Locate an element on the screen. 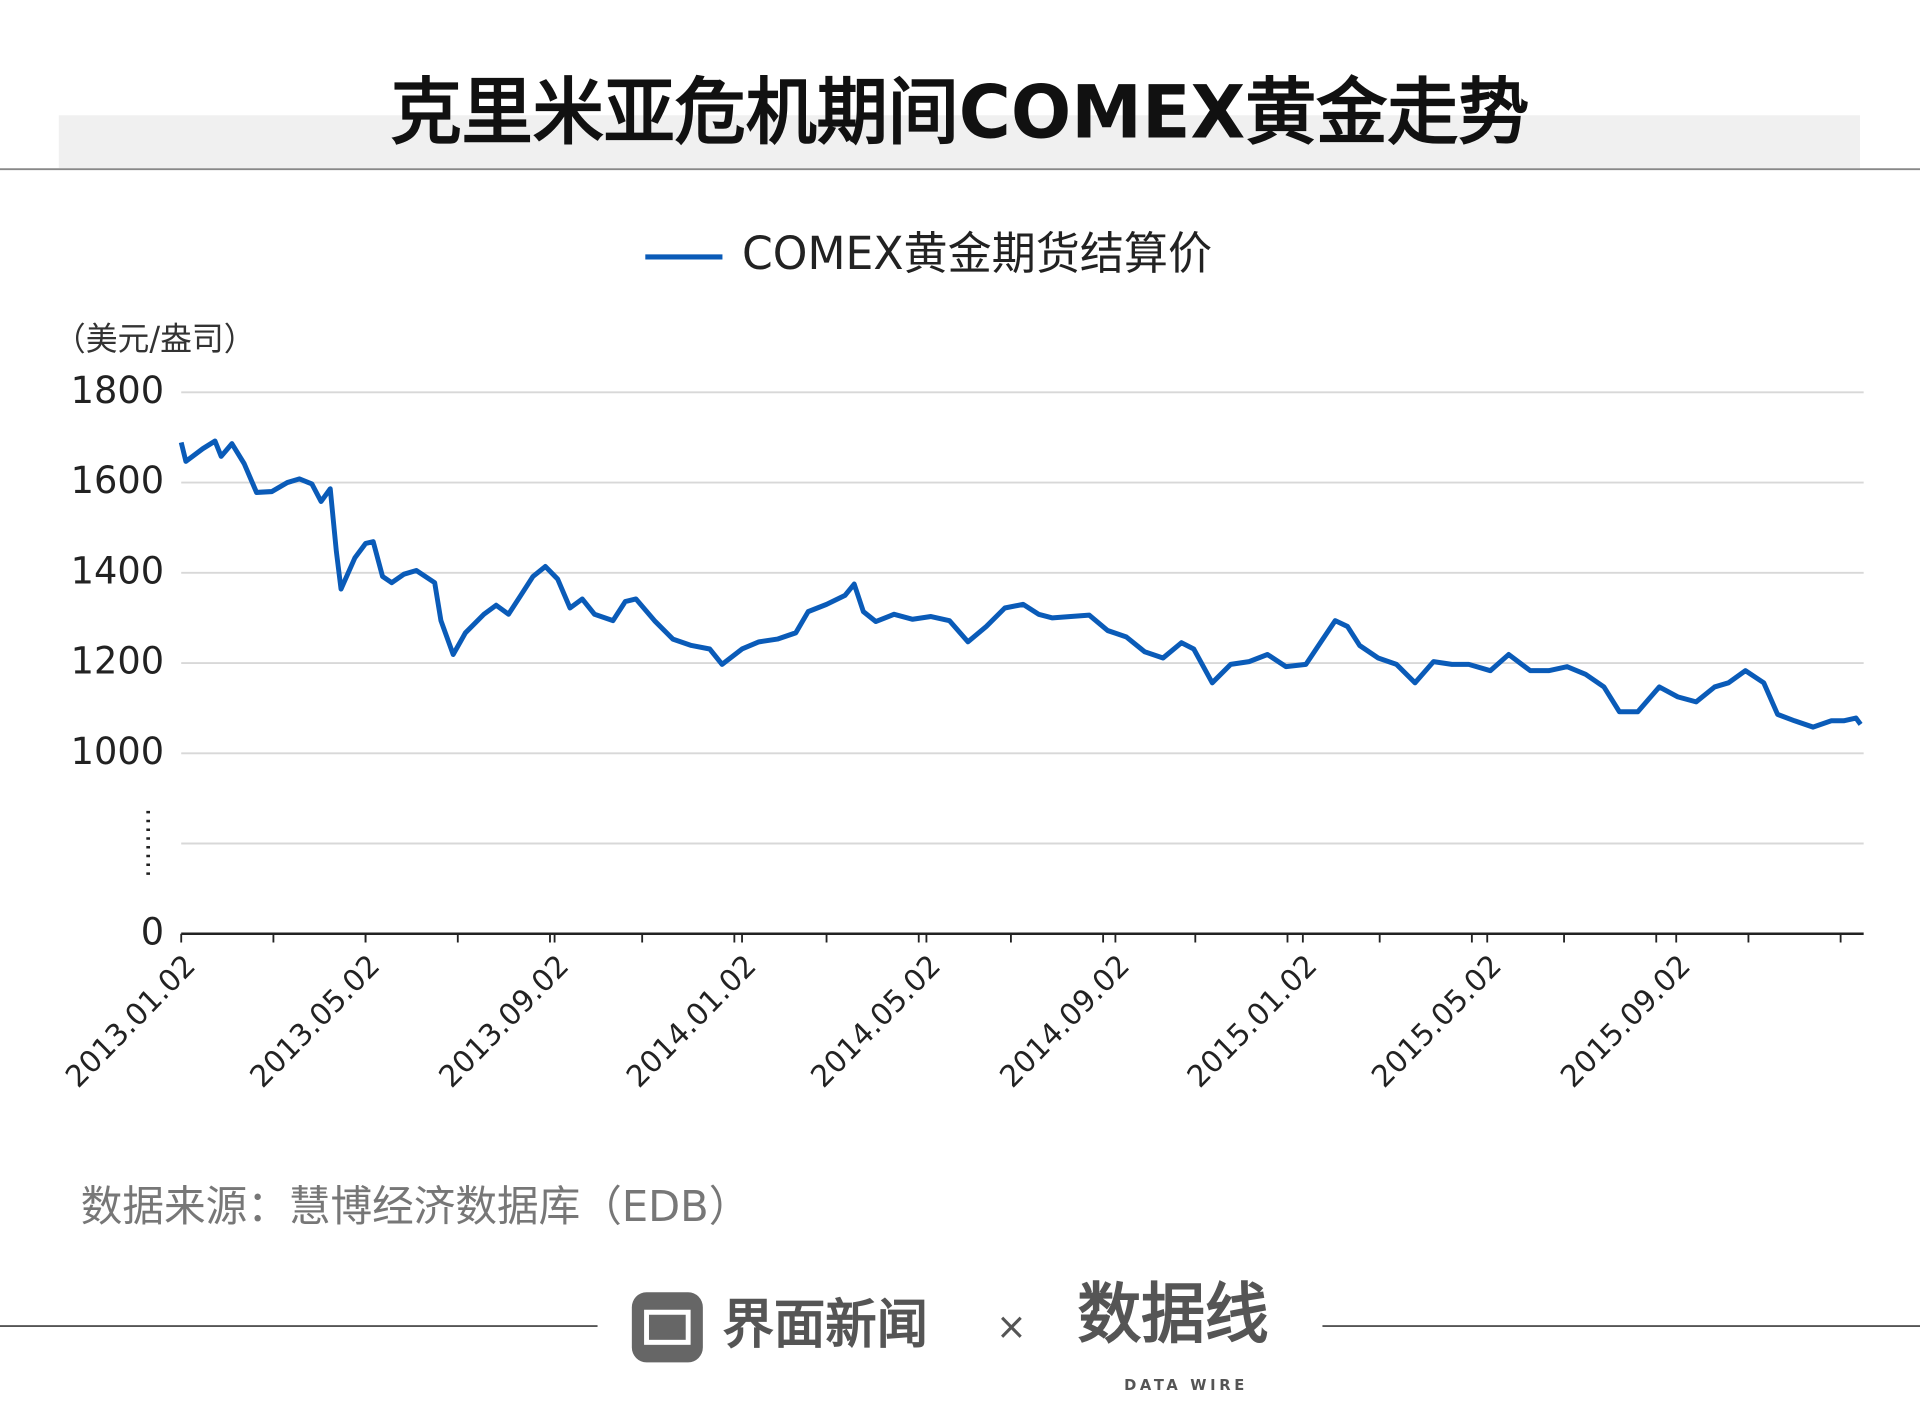  title-band is located at coordinates (959, 141).